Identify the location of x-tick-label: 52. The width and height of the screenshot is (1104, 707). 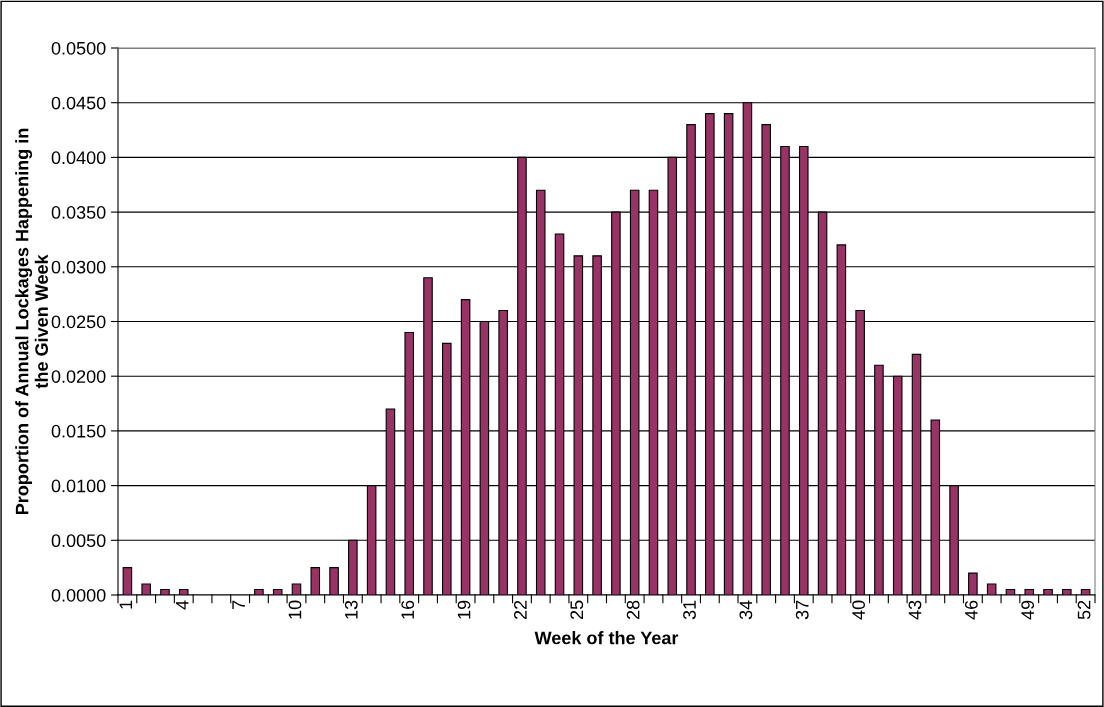
(1084, 610).